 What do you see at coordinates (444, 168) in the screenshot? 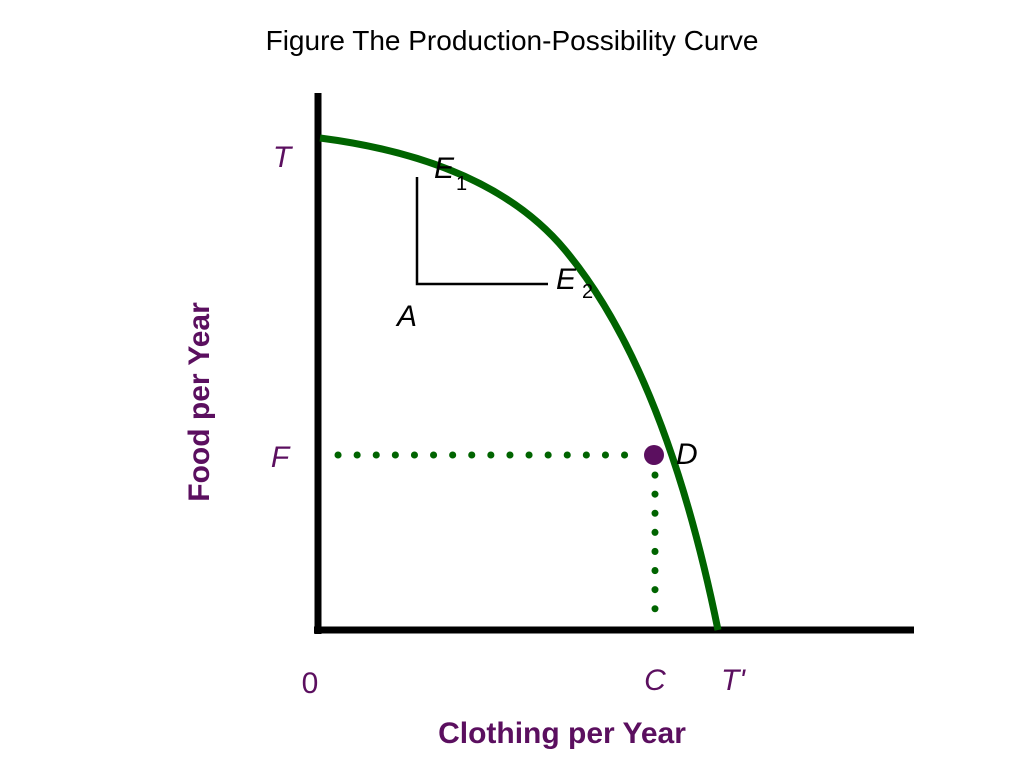
I see `point-e1-label: E` at bounding box center [444, 168].